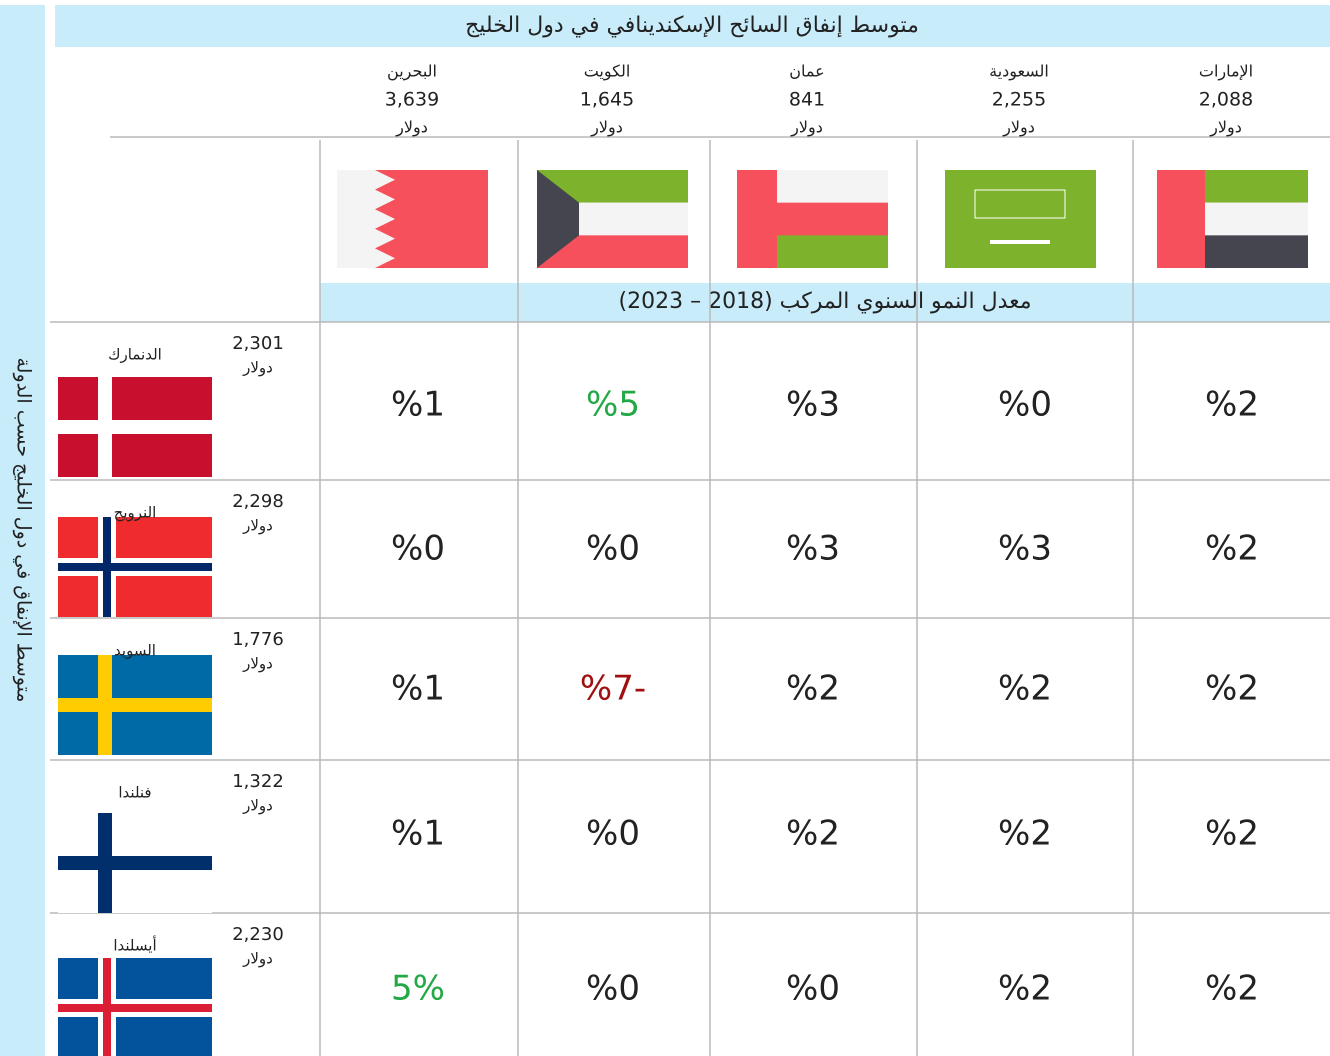 Image resolution: width=1330 pixels, height=1056 pixels. Describe the element at coordinates (613, 405) in the screenshot. I see `growth-rate: %5` at that location.